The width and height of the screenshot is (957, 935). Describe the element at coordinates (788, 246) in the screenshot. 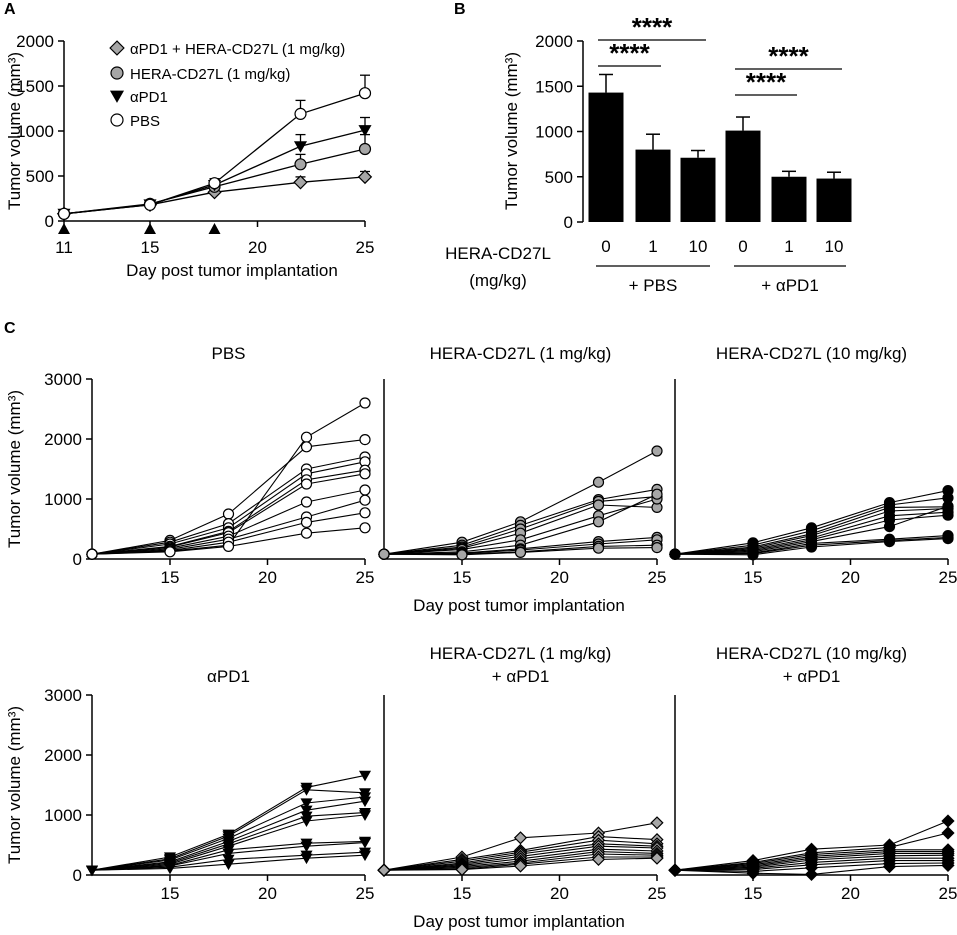

I see `dose-label: 1` at that location.